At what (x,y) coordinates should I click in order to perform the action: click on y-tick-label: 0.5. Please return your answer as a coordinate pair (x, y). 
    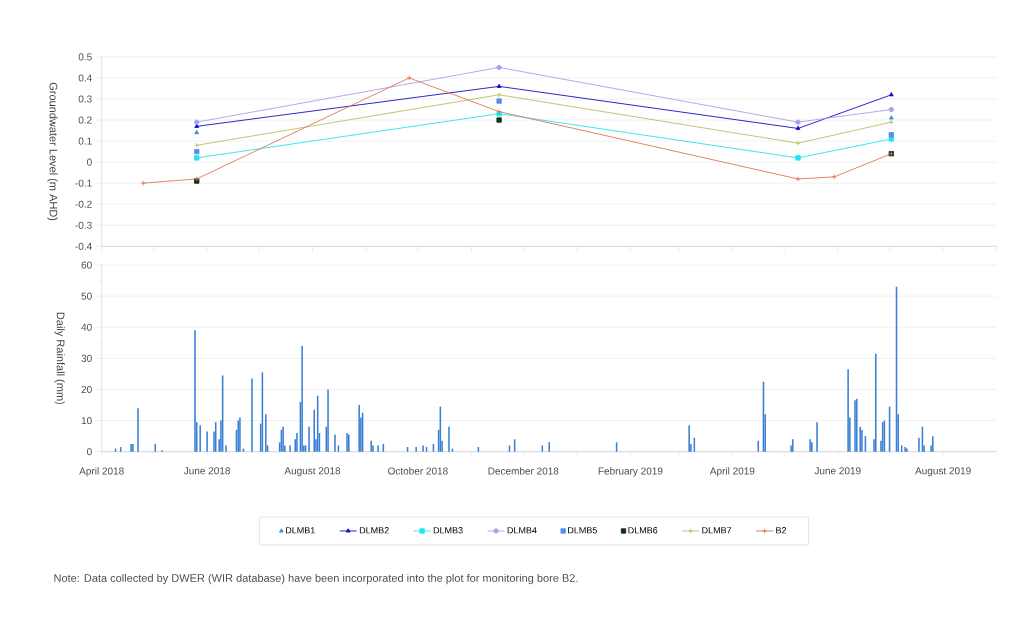
    Looking at the image, I should click on (85, 57).